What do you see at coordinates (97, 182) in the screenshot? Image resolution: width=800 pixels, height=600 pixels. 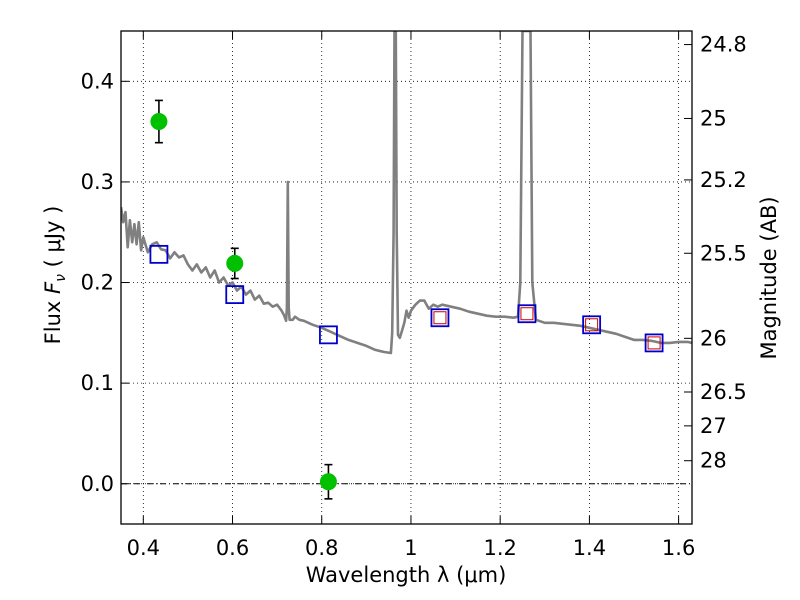 I see `y-tick-label: 0.3` at bounding box center [97, 182].